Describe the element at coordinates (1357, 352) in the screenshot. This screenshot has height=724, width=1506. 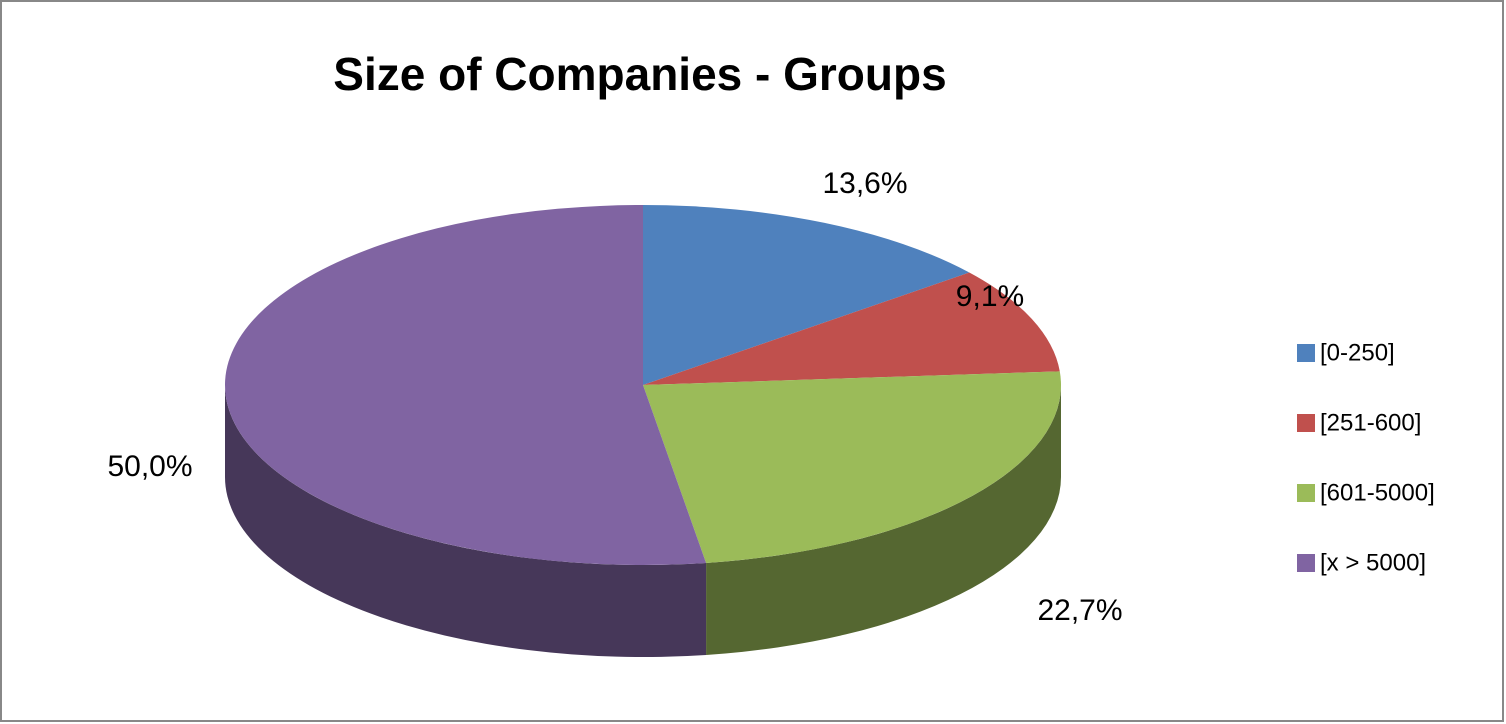
I see `legend-label: [0-250]` at that location.